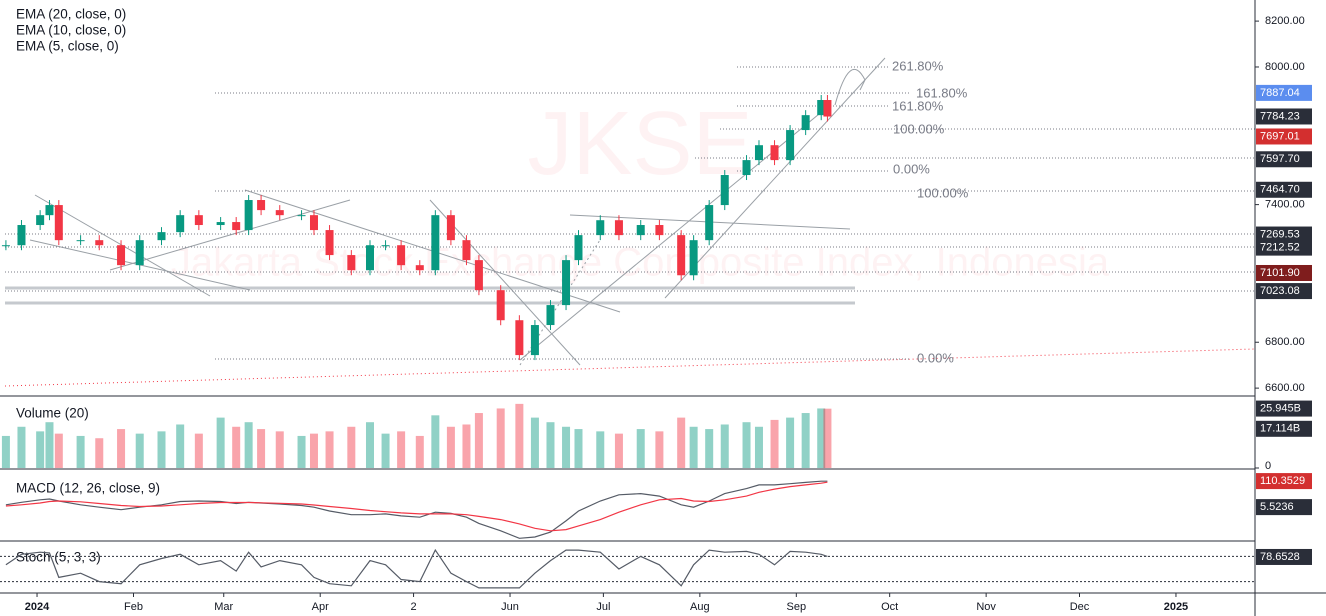 Image resolution: width=1326 pixels, height=616 pixels. Describe the element at coordinates (1285, 205) in the screenshot. I see `y-tick-label: 7400.00` at that location.